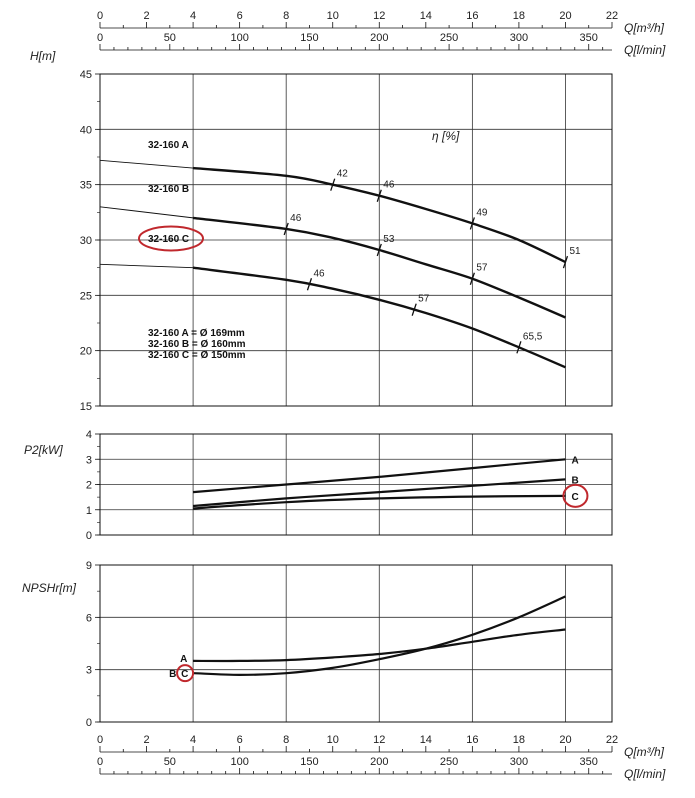  Describe the element at coordinates (86, 130) in the screenshot. I see `head-ytick-label: 40` at that location.